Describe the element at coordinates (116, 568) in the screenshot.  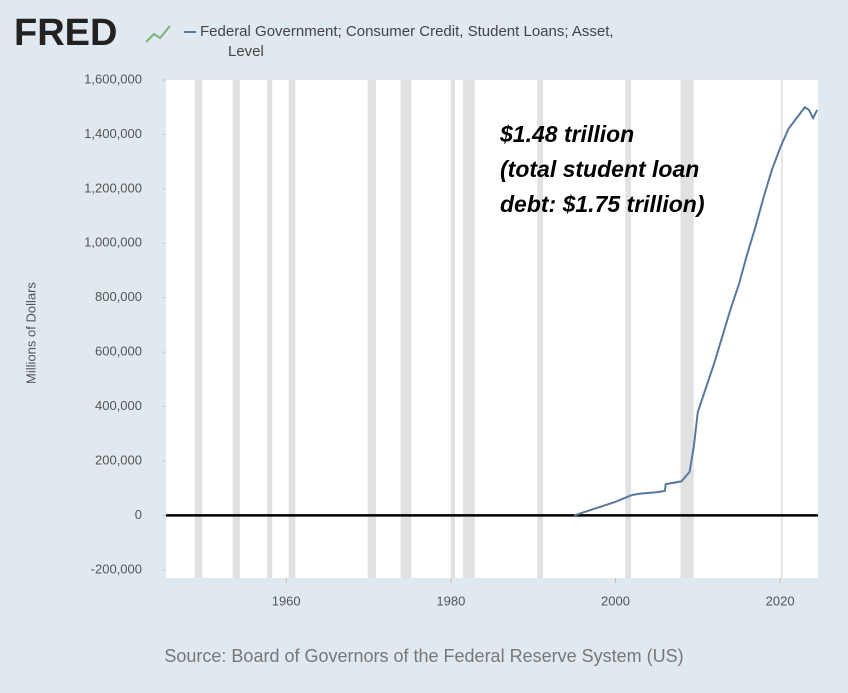
I see `y-tick-label: -200,000` at that location.